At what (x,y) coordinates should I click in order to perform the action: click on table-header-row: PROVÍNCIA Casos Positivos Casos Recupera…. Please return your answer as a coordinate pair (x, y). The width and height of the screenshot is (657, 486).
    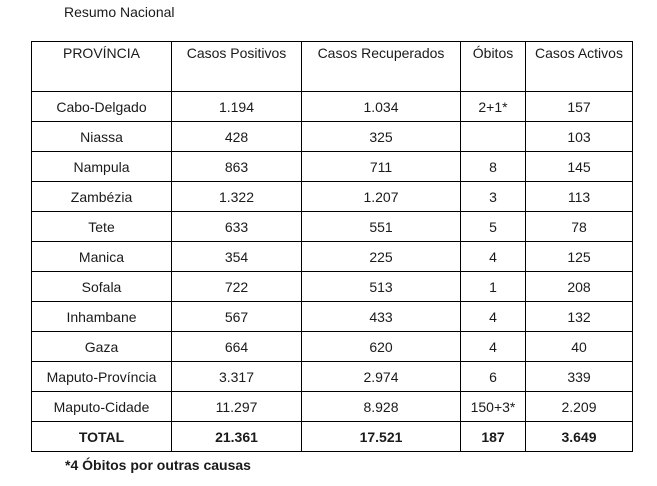
    Looking at the image, I should click on (332, 66).